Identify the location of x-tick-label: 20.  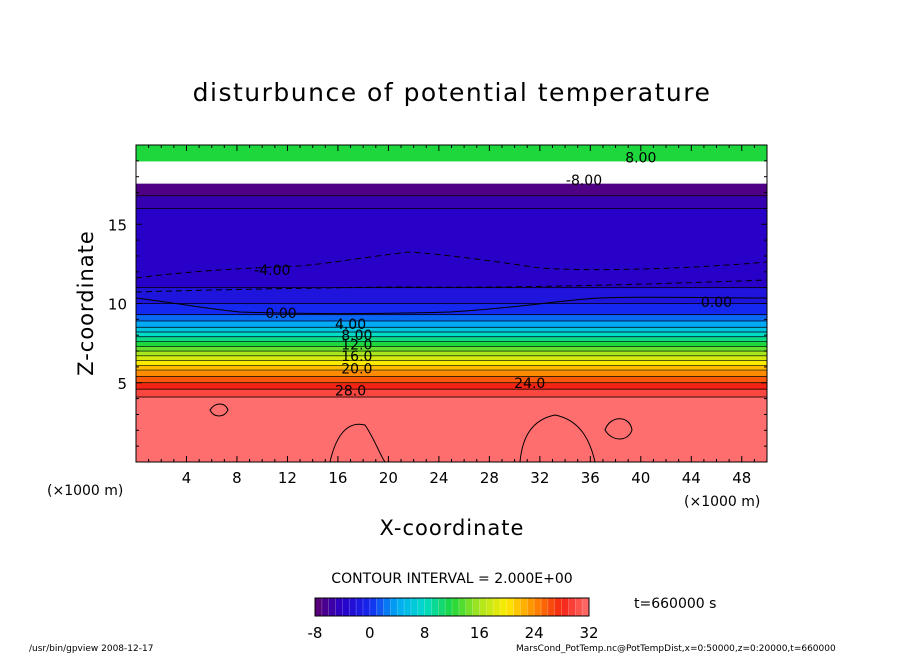
(388, 478).